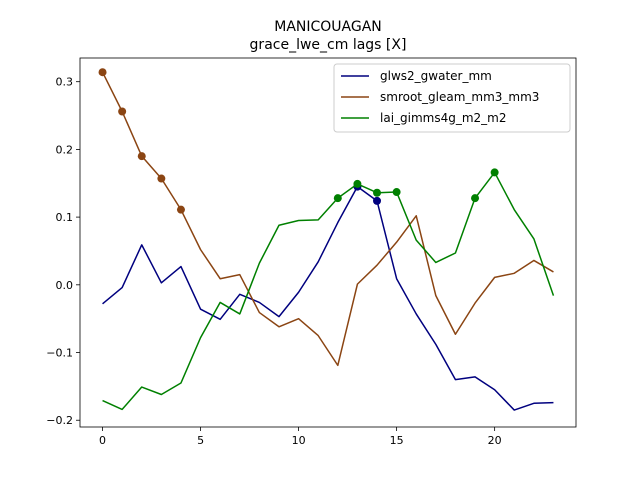 This screenshot has height=480, width=640. Describe the element at coordinates (299, 440) in the screenshot. I see `x-tick-label: 10` at that location.